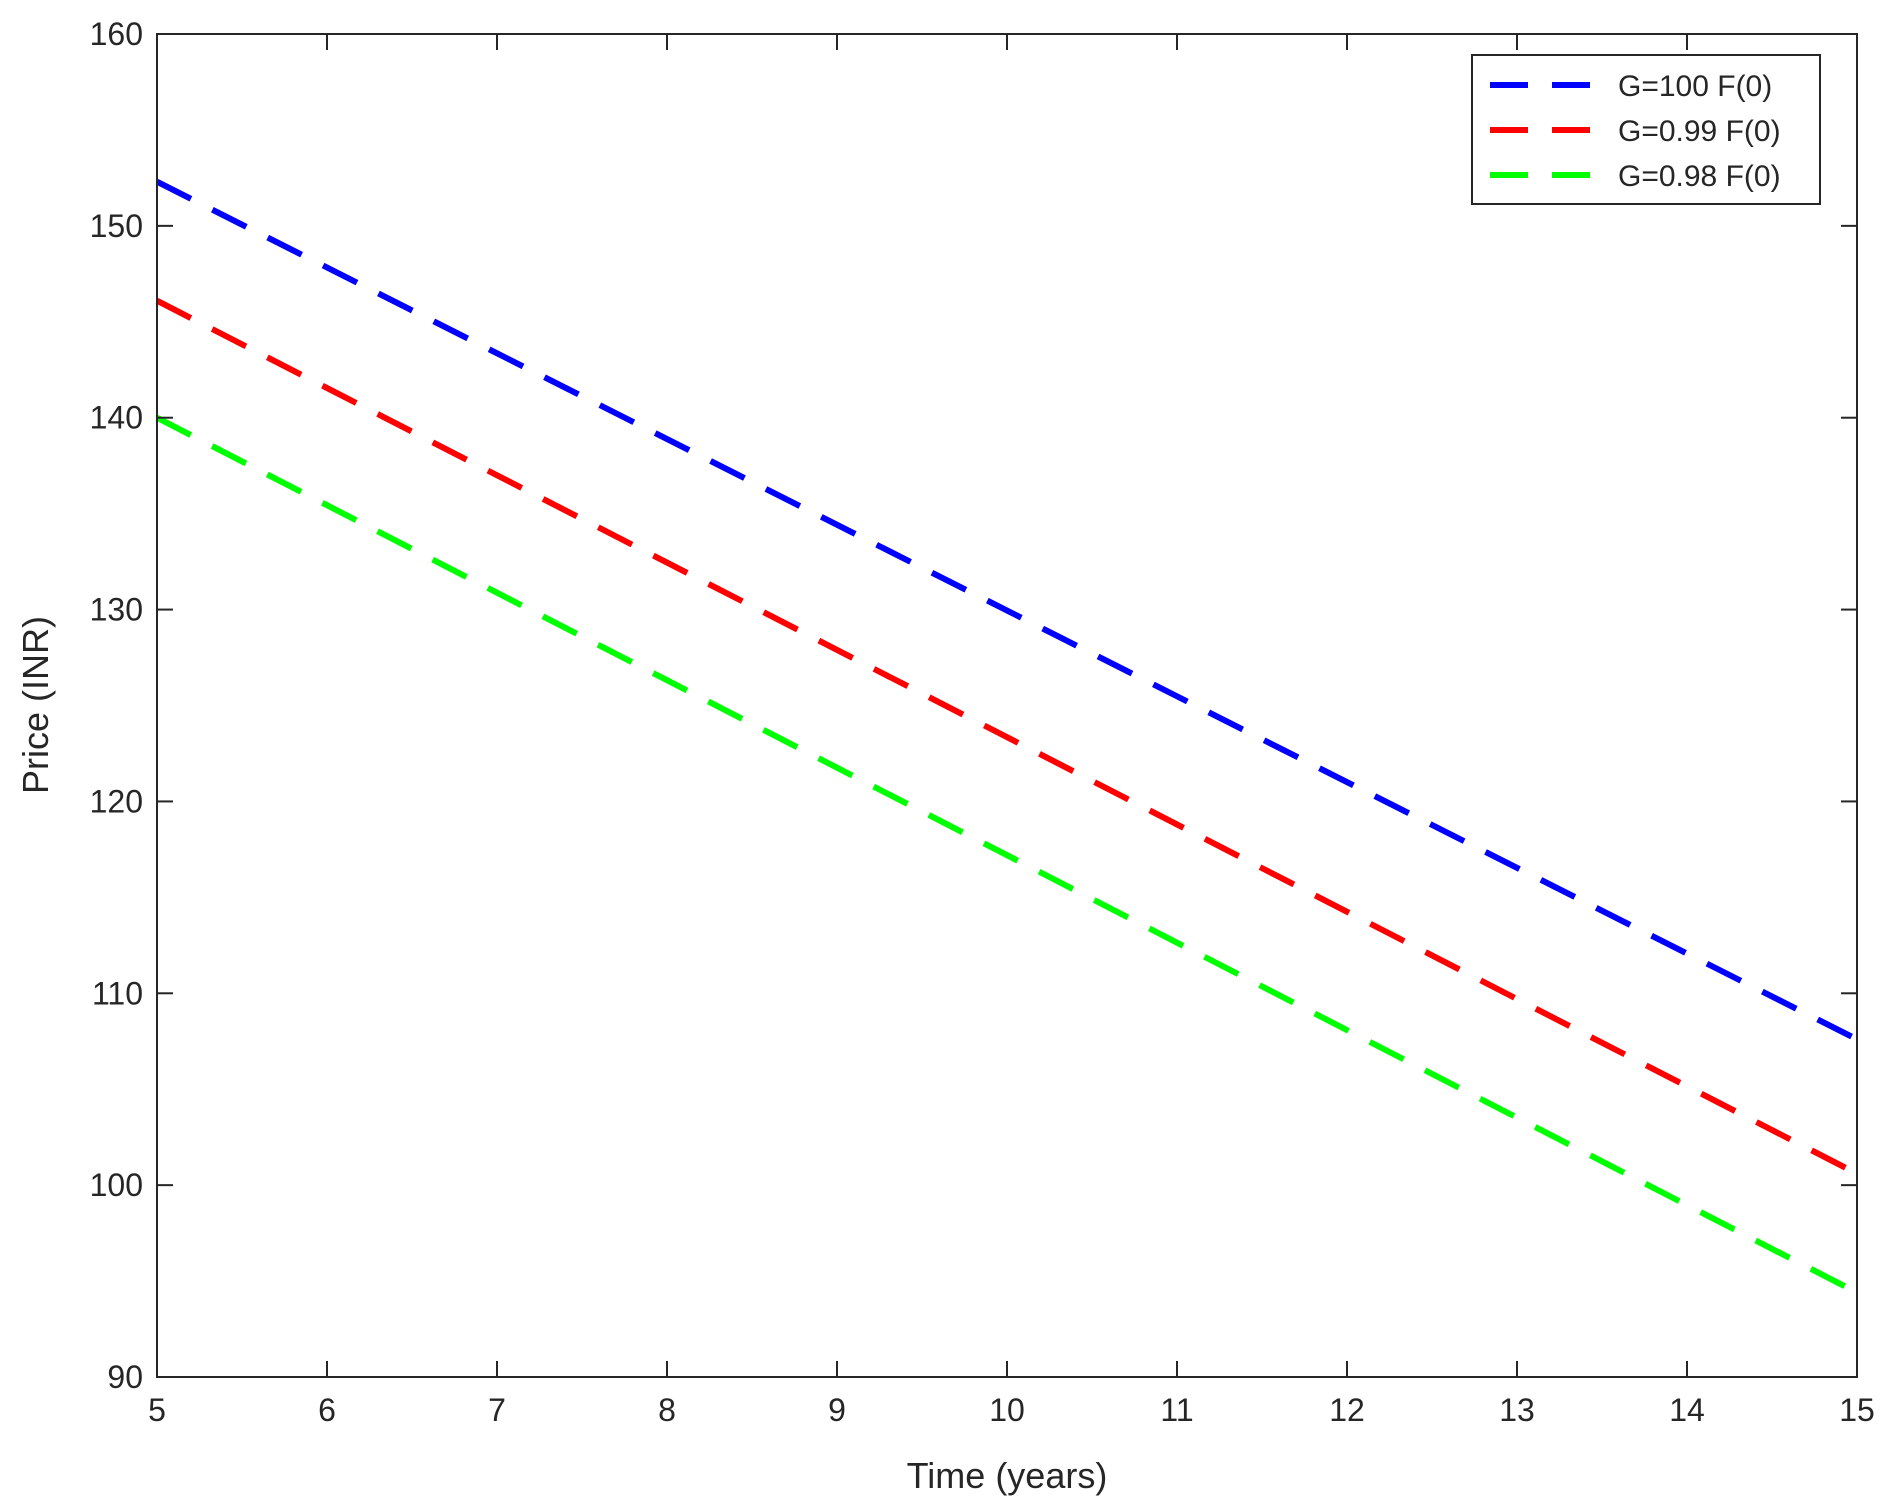  I want to click on y-tick-label: 140, so click(116, 418).